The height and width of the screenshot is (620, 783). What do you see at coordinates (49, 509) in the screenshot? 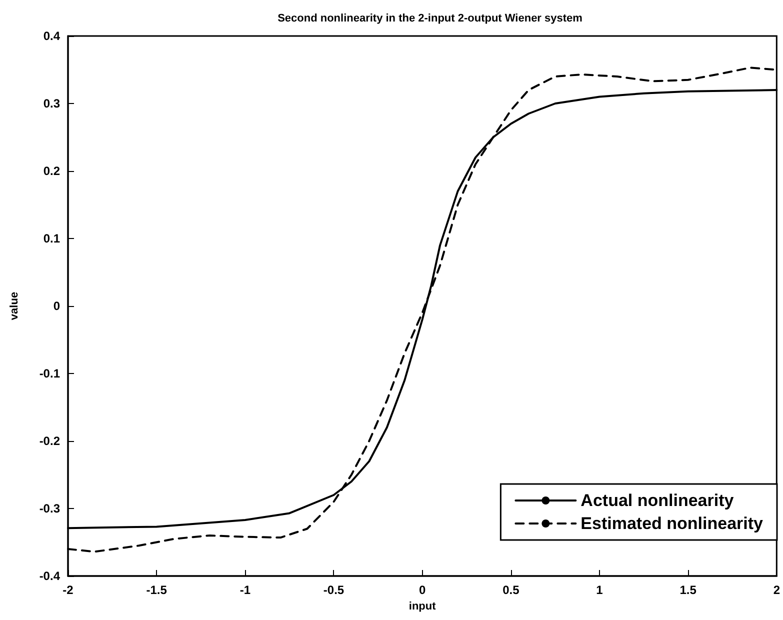
I see `y-tick-label: -0.3` at bounding box center [49, 509].